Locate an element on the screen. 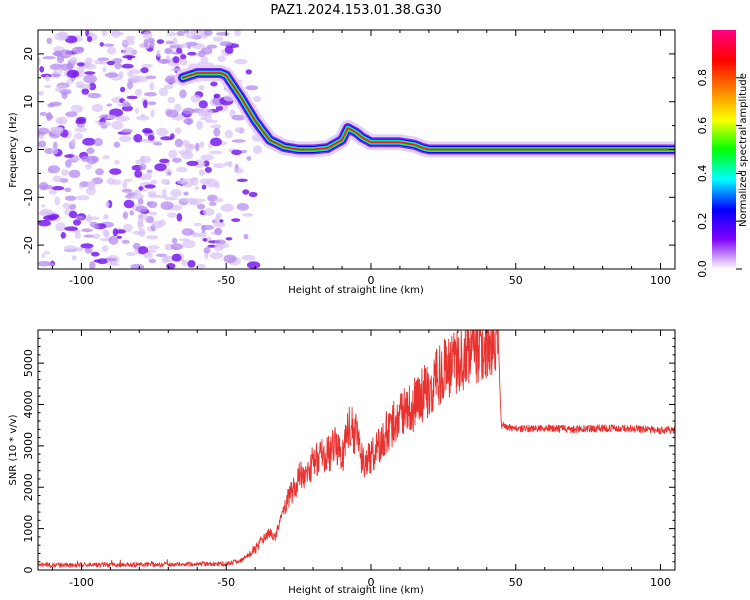 The image size is (750, 600). colorbar-tick-label: 0.6 is located at coordinates (702, 126).